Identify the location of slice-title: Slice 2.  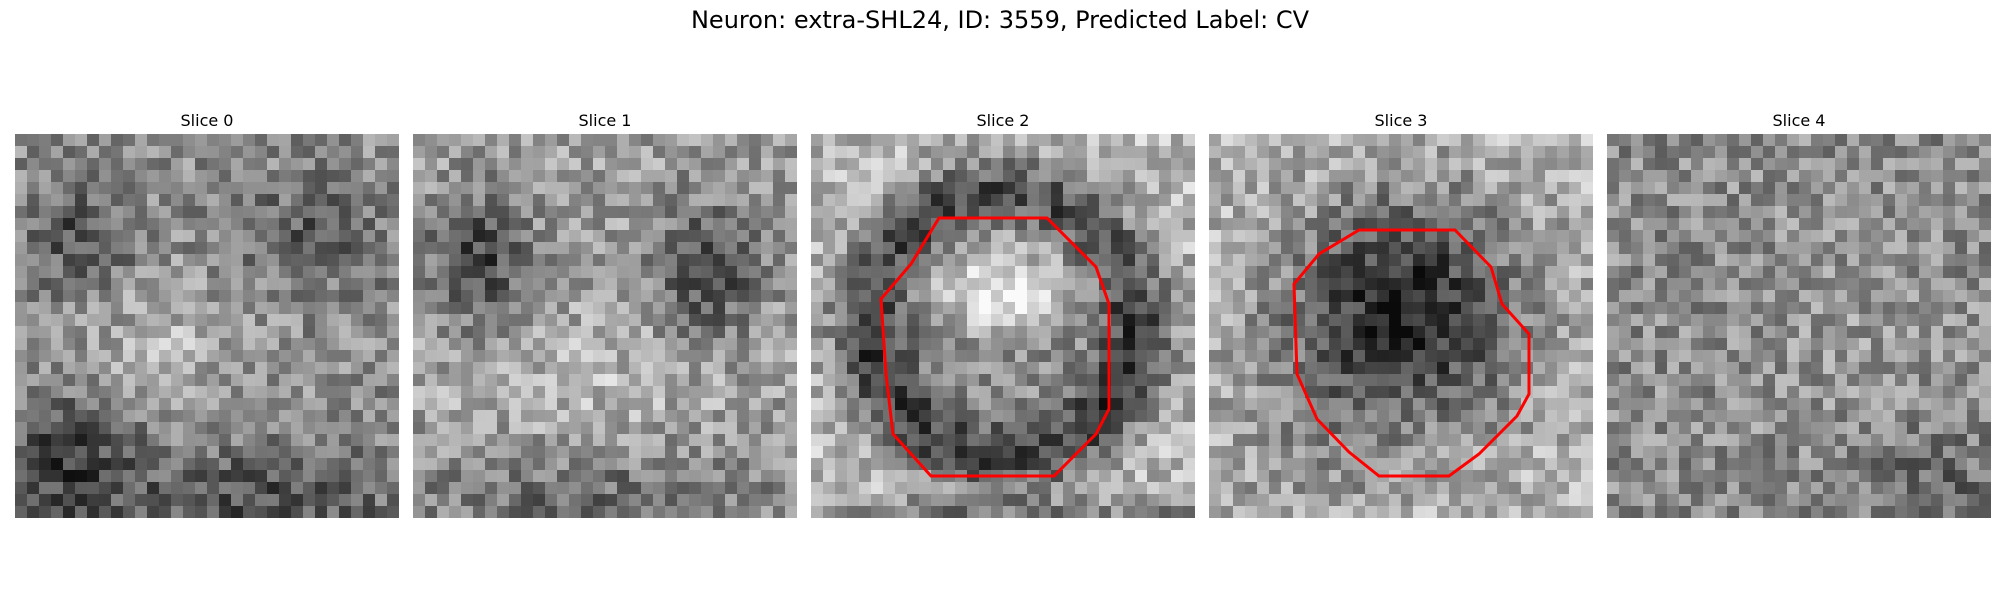
(1003, 120).